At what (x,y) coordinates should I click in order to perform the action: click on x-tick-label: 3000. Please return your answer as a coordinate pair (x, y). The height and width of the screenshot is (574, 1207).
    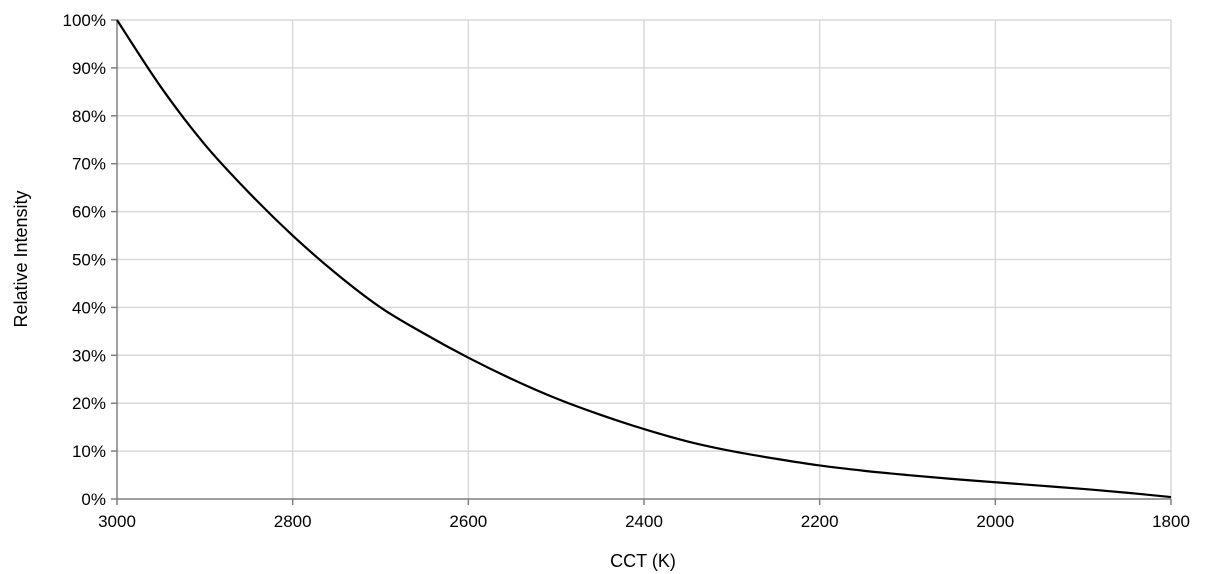
    Looking at the image, I should click on (117, 521).